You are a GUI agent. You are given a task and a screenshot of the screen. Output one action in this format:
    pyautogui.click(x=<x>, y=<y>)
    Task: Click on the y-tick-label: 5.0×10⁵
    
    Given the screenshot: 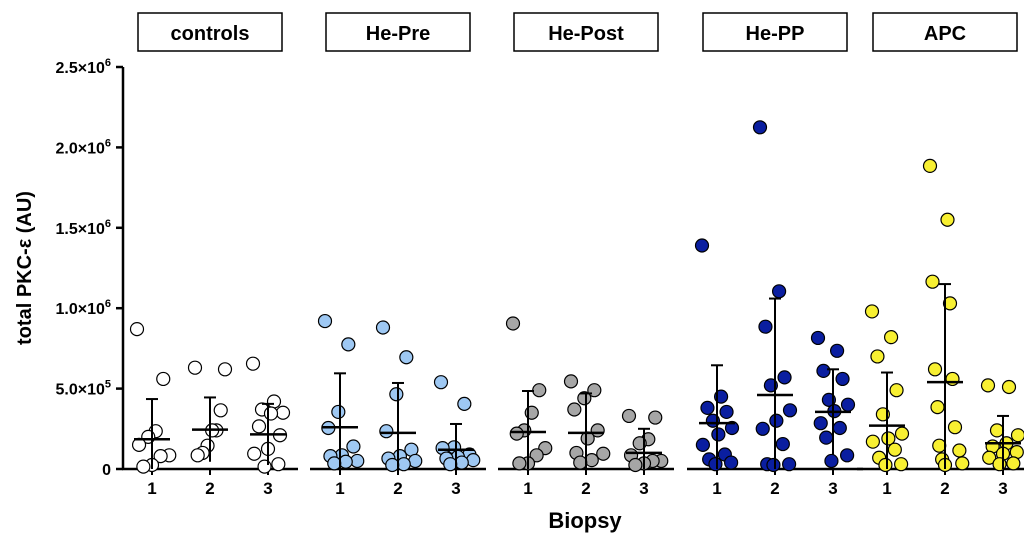 What is the action you would take?
    pyautogui.click(x=83, y=389)
    